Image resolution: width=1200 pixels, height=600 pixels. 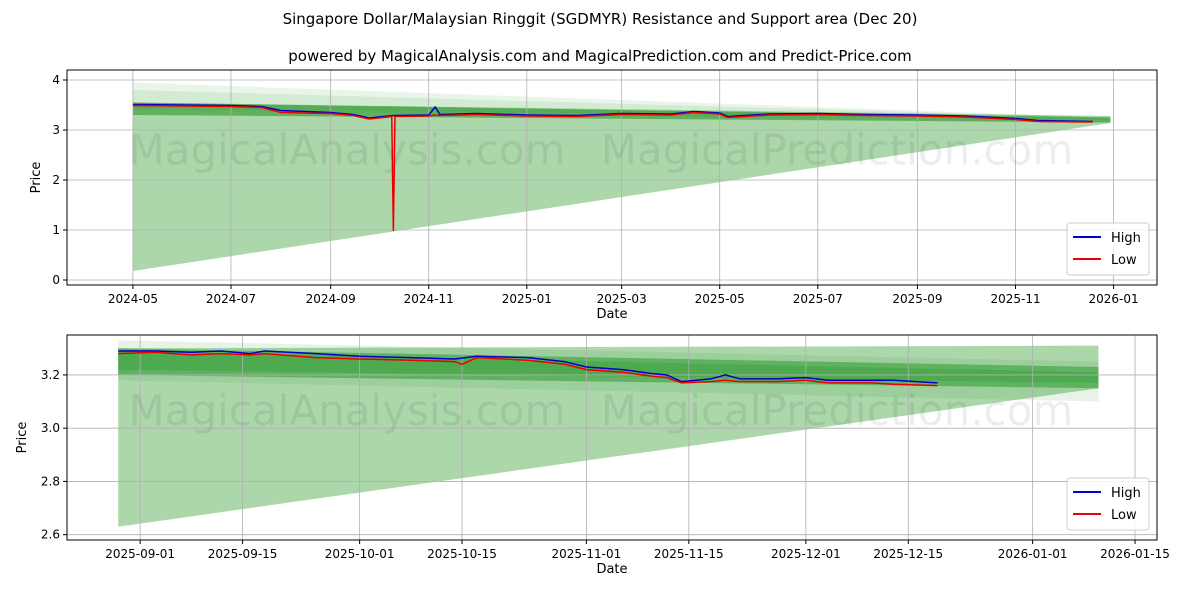 What do you see at coordinates (360, 554) in the screenshot?
I see `x-tick-label: 2025-10-01` at bounding box center [360, 554].